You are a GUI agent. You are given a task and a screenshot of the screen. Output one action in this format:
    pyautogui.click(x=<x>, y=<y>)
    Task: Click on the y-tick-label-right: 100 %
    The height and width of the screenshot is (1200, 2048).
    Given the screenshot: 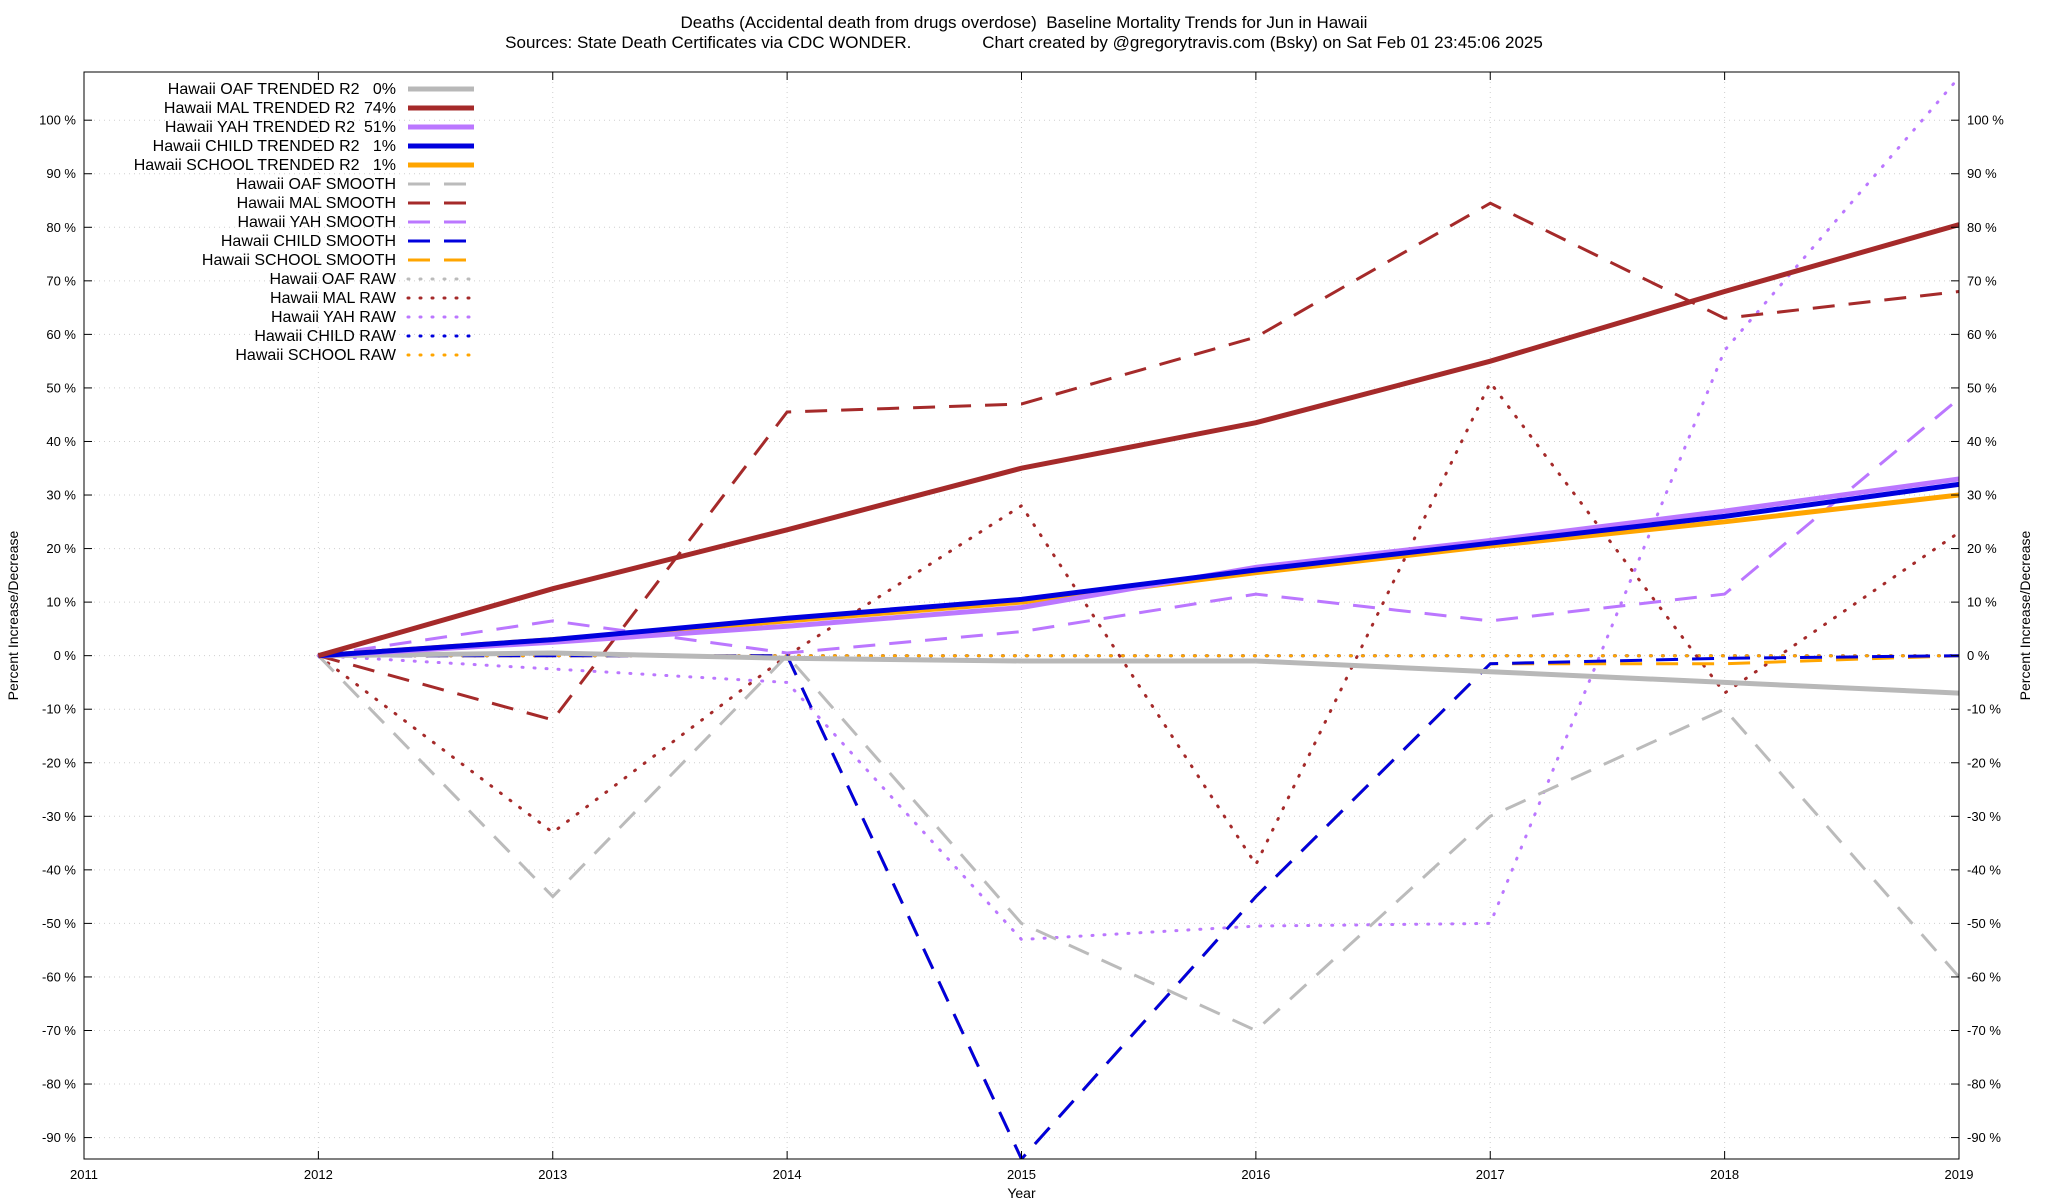 What is the action you would take?
    pyautogui.click(x=1985, y=120)
    